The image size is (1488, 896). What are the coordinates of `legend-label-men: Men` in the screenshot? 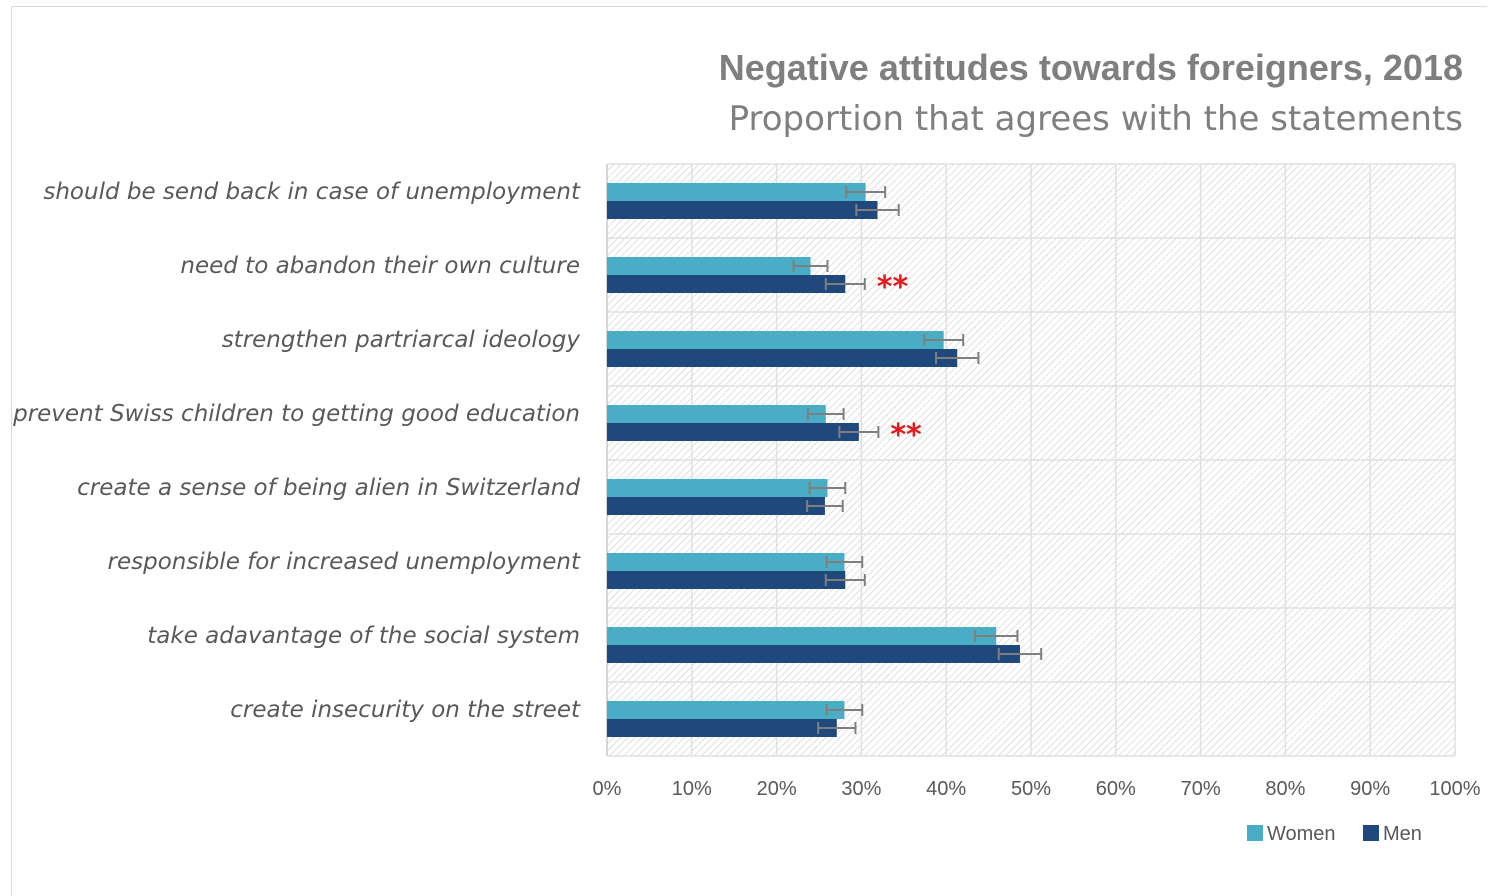 It's located at (1402, 834).